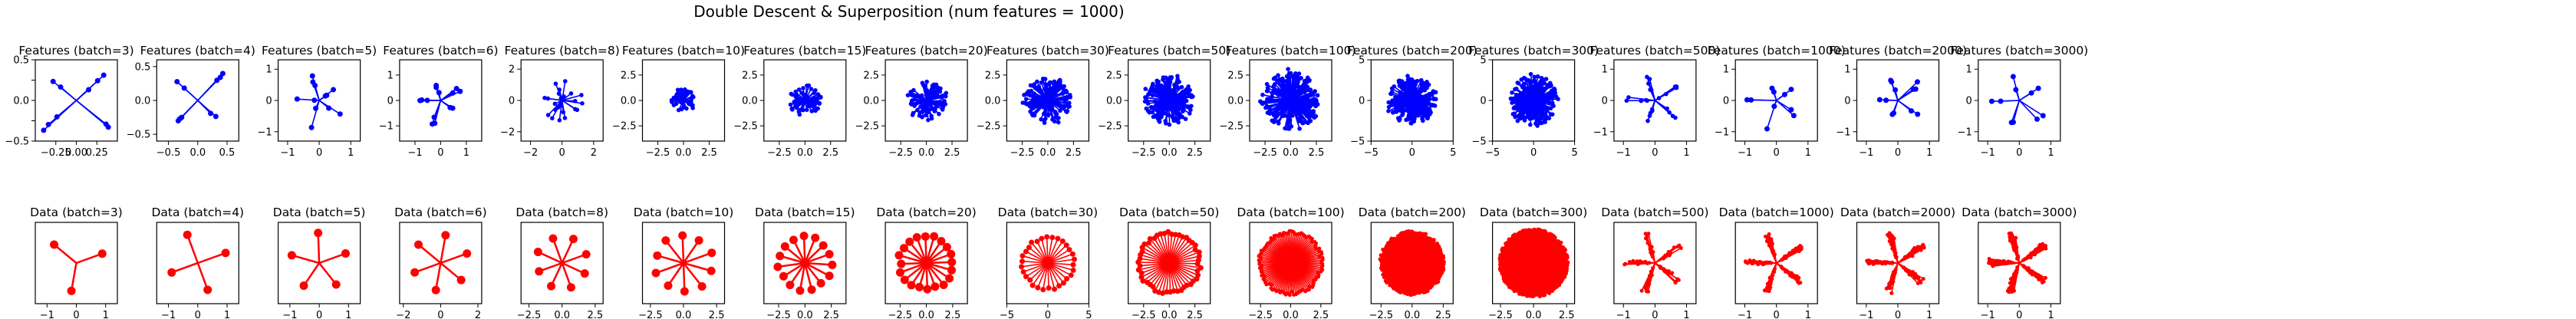 Image resolution: width=2576 pixels, height=319 pixels. Describe the element at coordinates (867, 127) in the screenshot. I see `y-tick-label: −2.5` at that location.